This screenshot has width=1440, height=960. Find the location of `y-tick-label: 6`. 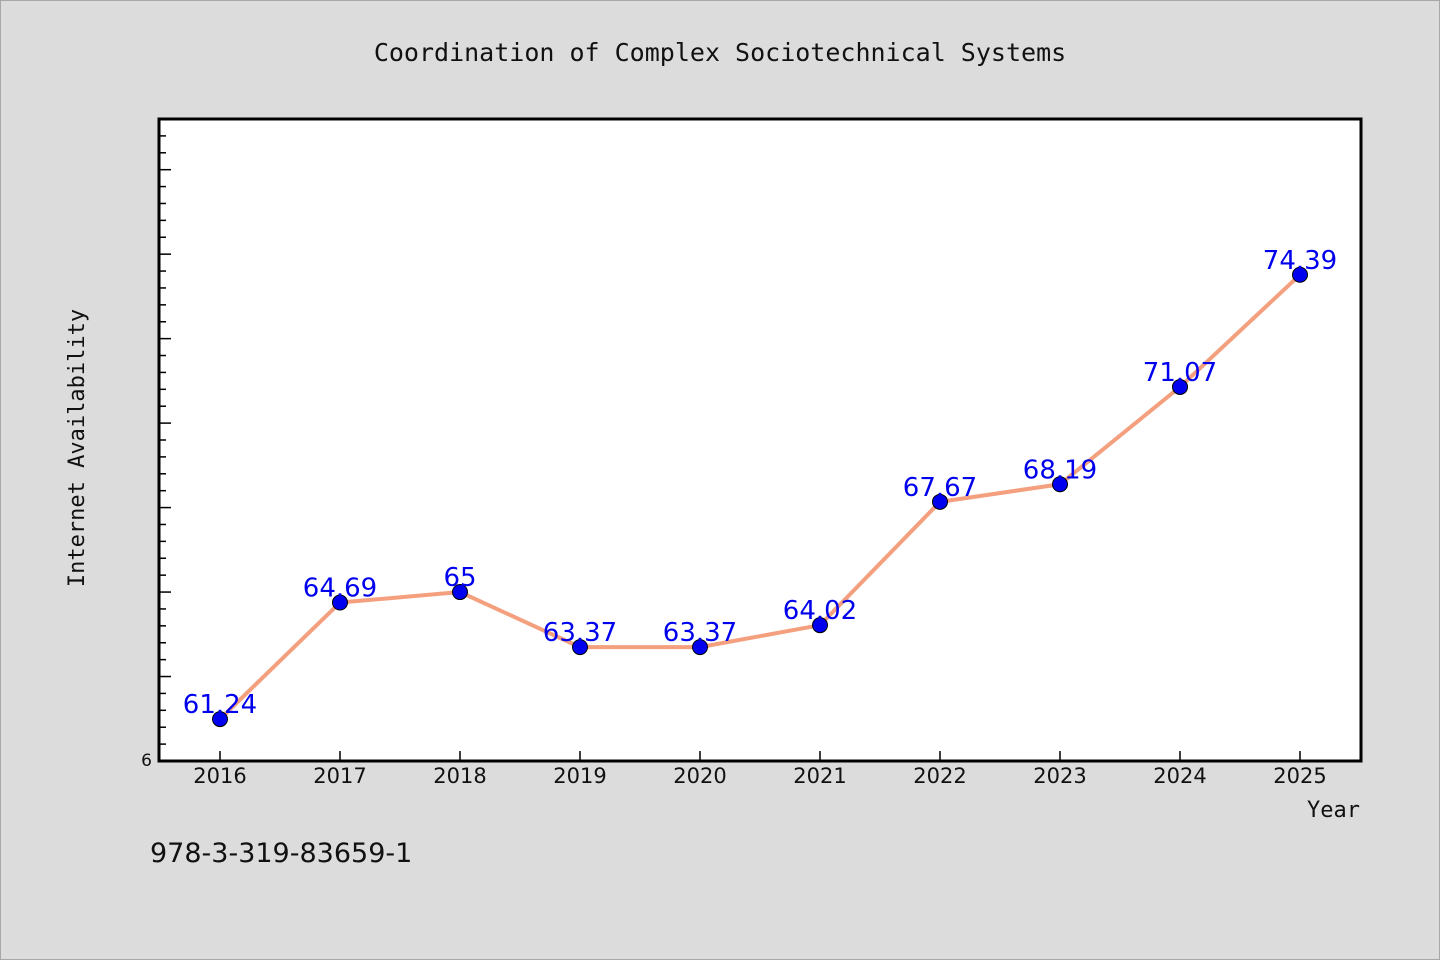

y-tick-label: 6 is located at coordinates (146, 761).